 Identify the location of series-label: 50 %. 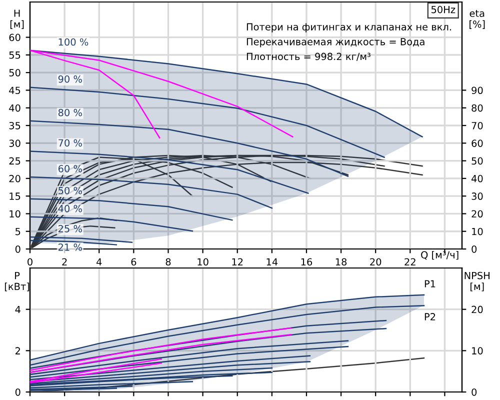
(70, 190).